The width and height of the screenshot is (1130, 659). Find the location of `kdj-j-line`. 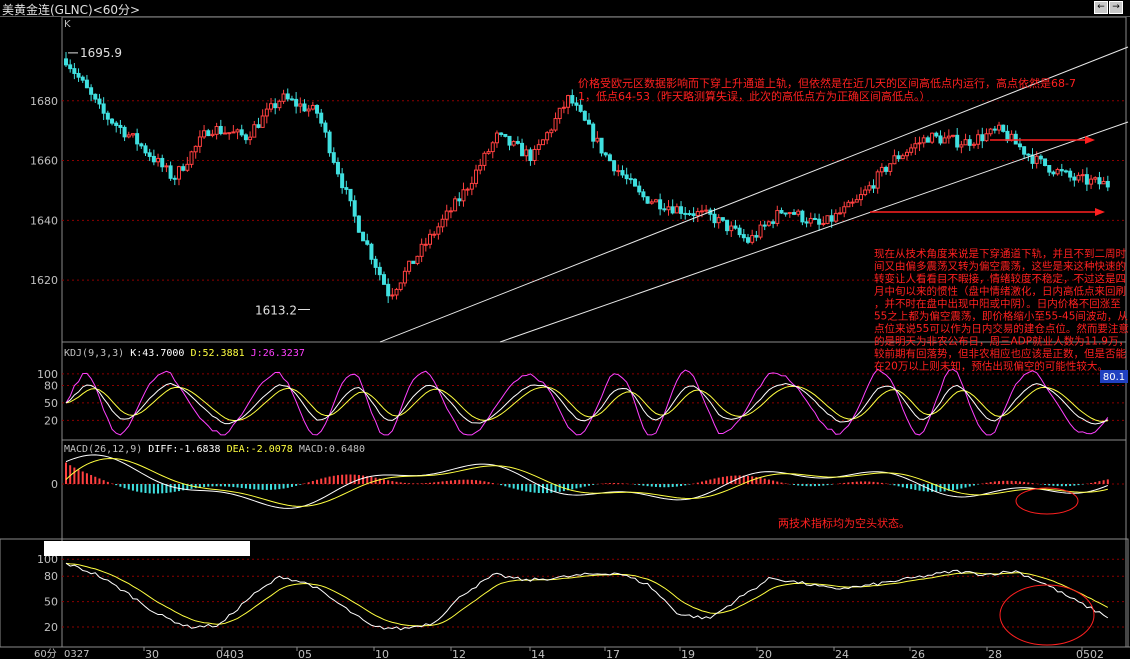

kdj-j-line is located at coordinates (587, 402).